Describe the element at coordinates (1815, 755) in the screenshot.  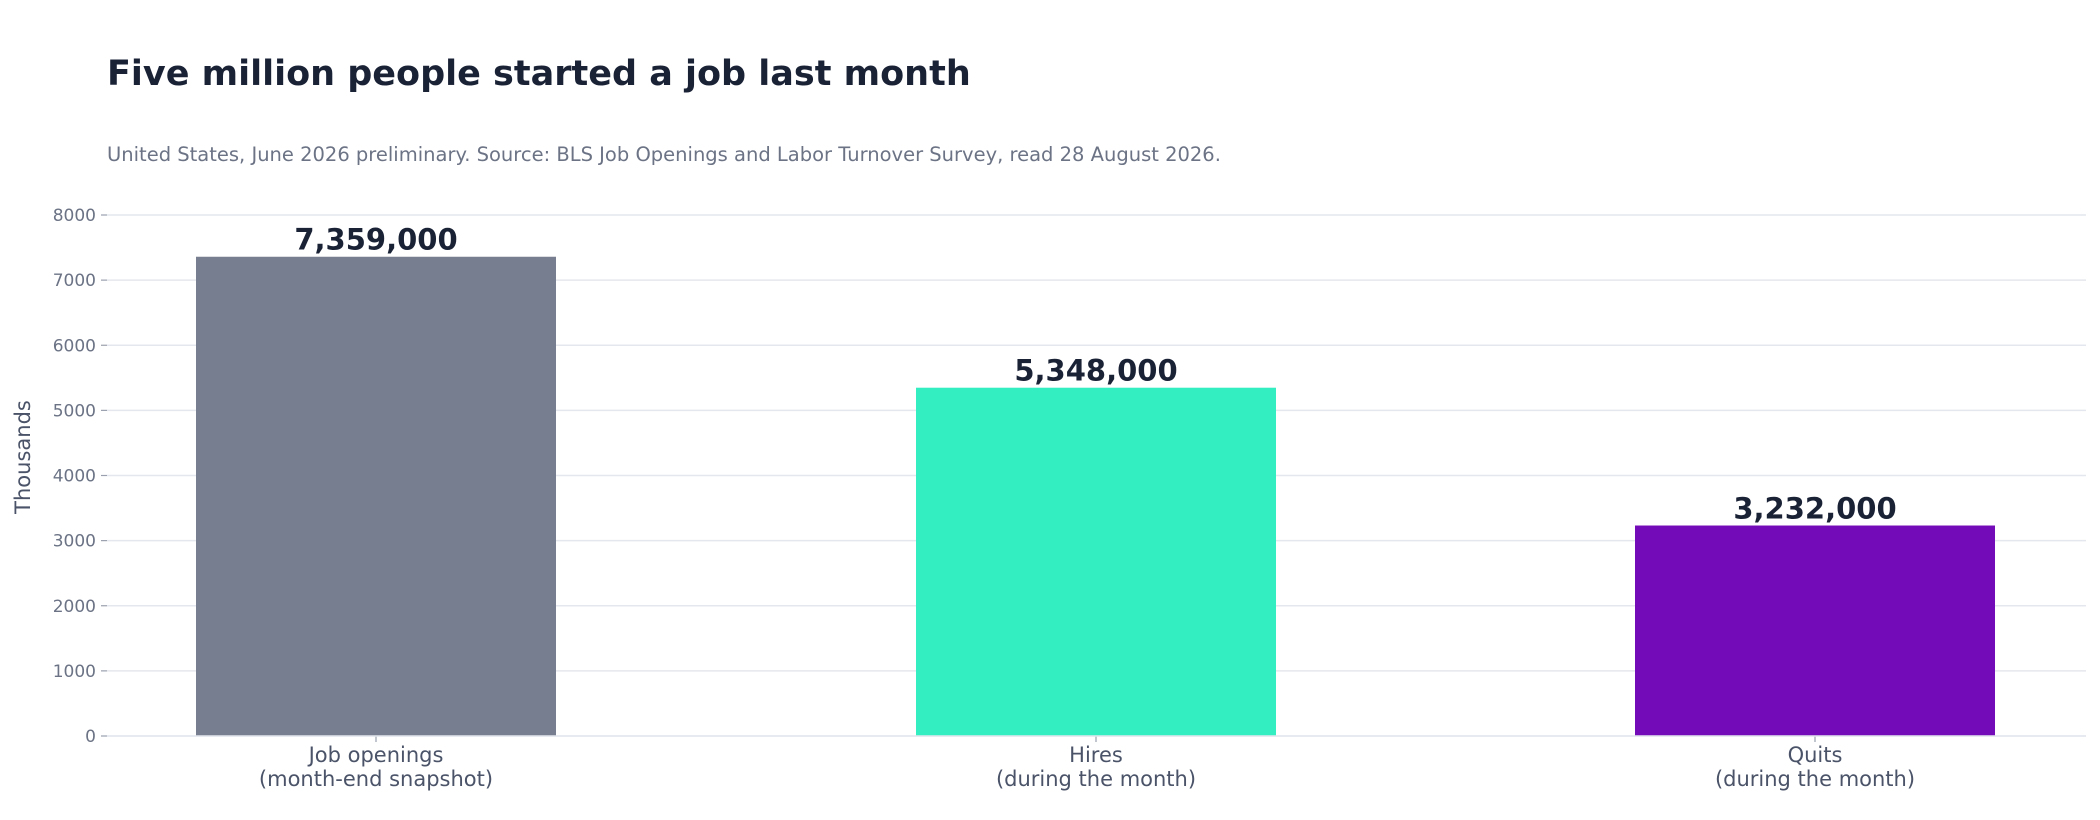
I see `x-tick-label: Quits` at that location.